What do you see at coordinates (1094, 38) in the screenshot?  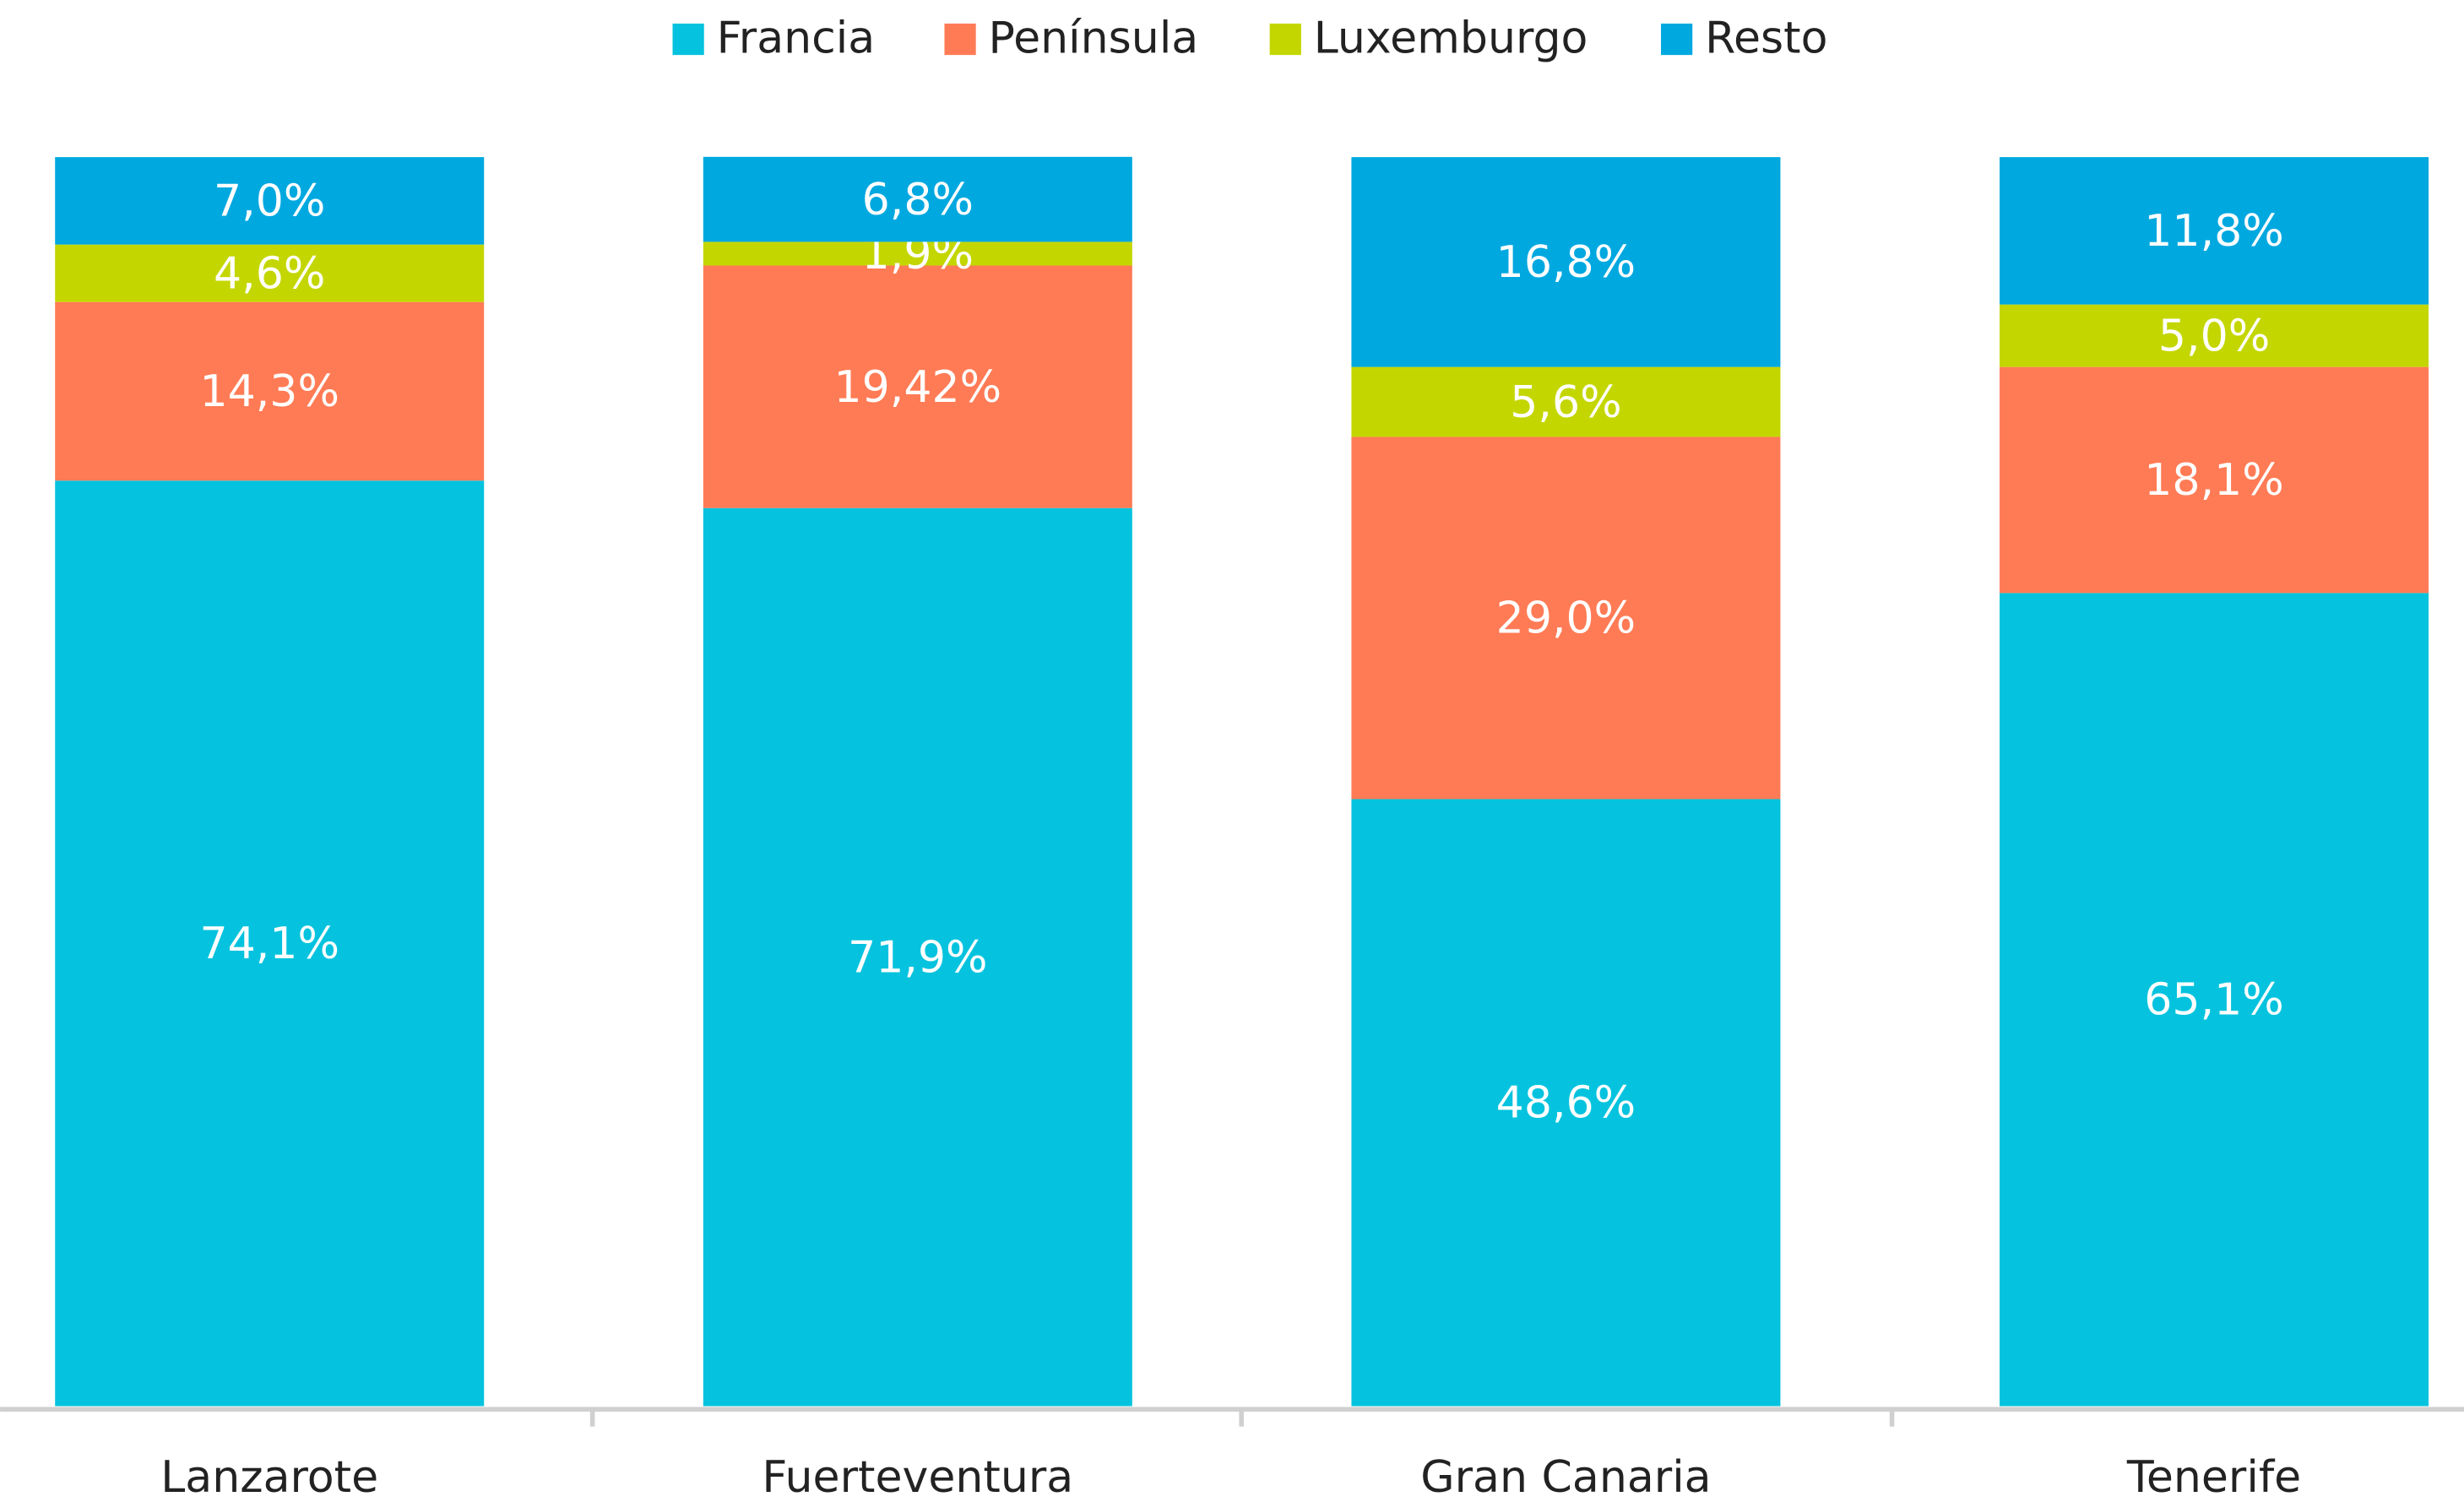 I see `legend-label: Península` at bounding box center [1094, 38].